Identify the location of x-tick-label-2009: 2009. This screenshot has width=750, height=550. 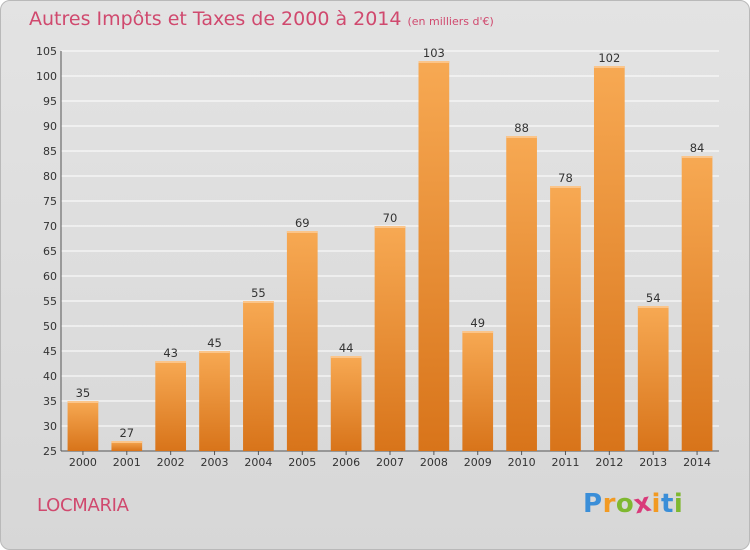
(478, 462).